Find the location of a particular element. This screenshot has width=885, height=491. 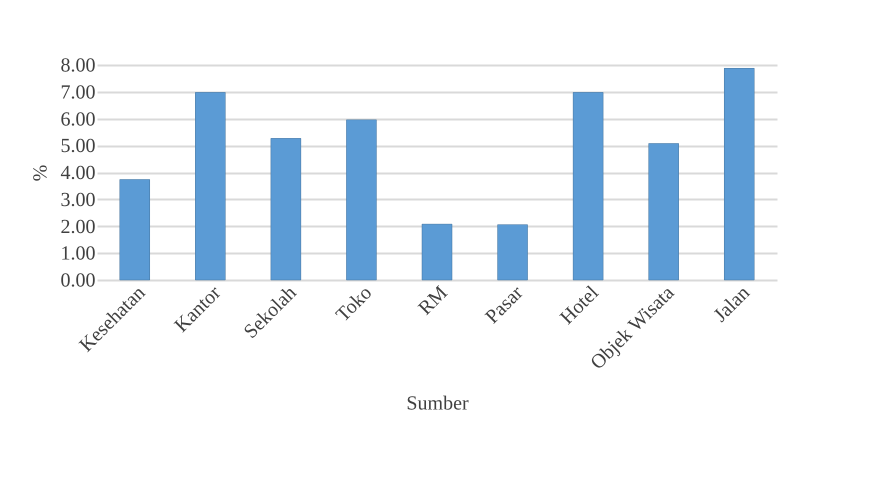

y-tick-label: 1.00 is located at coordinates (78, 253).